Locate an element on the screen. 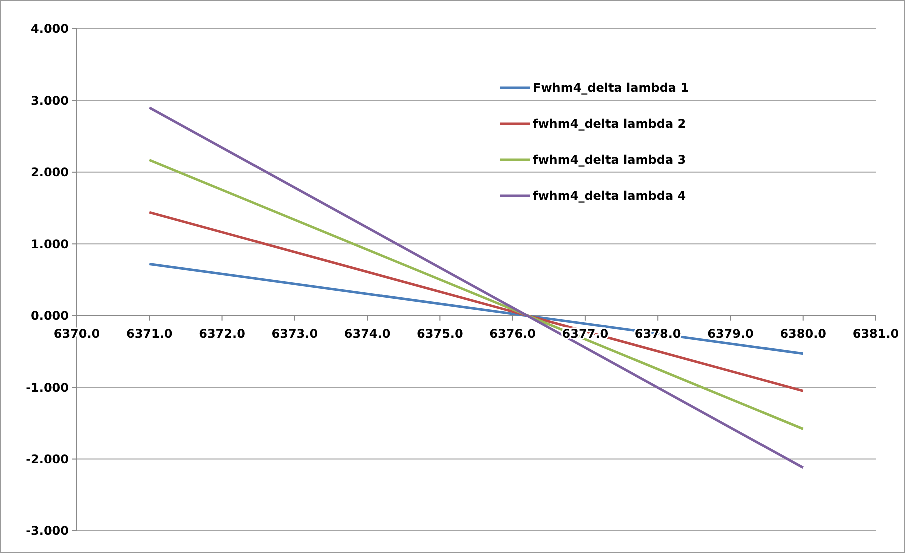  y-tick-label: -2.000 is located at coordinates (47, 459).